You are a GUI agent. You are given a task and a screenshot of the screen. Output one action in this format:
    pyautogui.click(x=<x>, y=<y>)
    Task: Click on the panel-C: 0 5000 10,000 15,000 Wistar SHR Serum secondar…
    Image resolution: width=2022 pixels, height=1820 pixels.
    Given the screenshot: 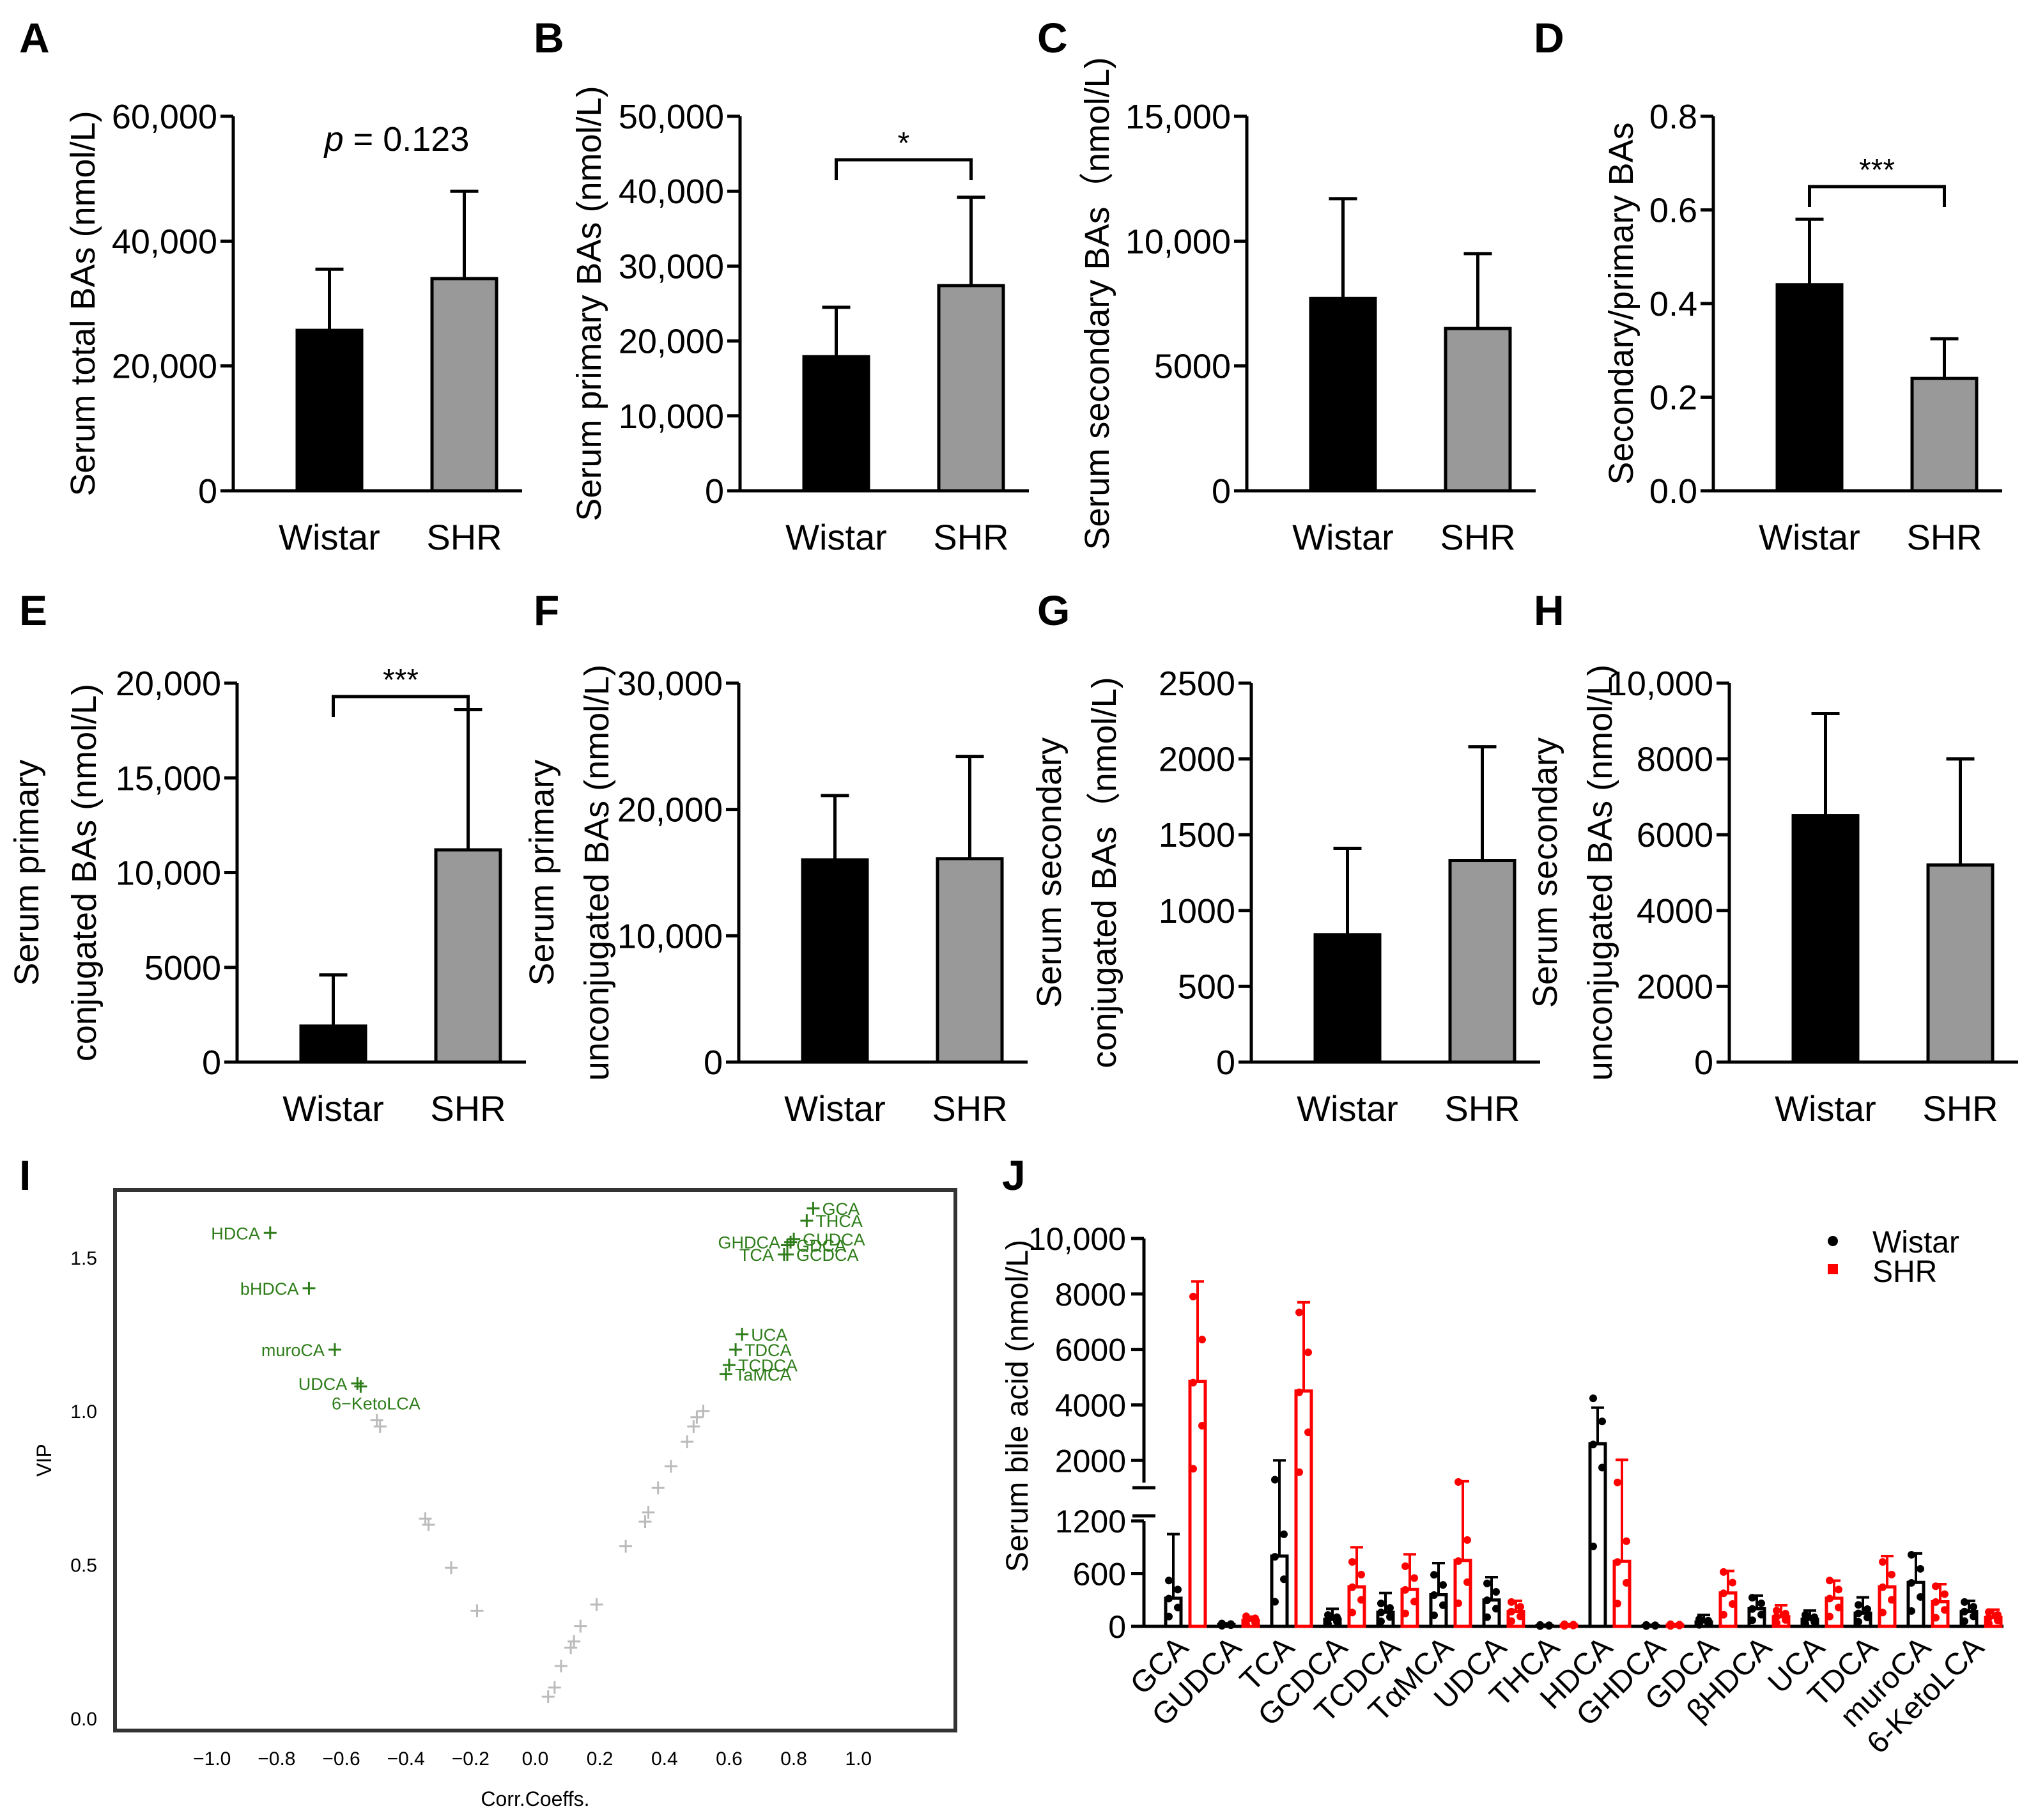 What is the action you would take?
    pyautogui.click(x=1307, y=307)
    